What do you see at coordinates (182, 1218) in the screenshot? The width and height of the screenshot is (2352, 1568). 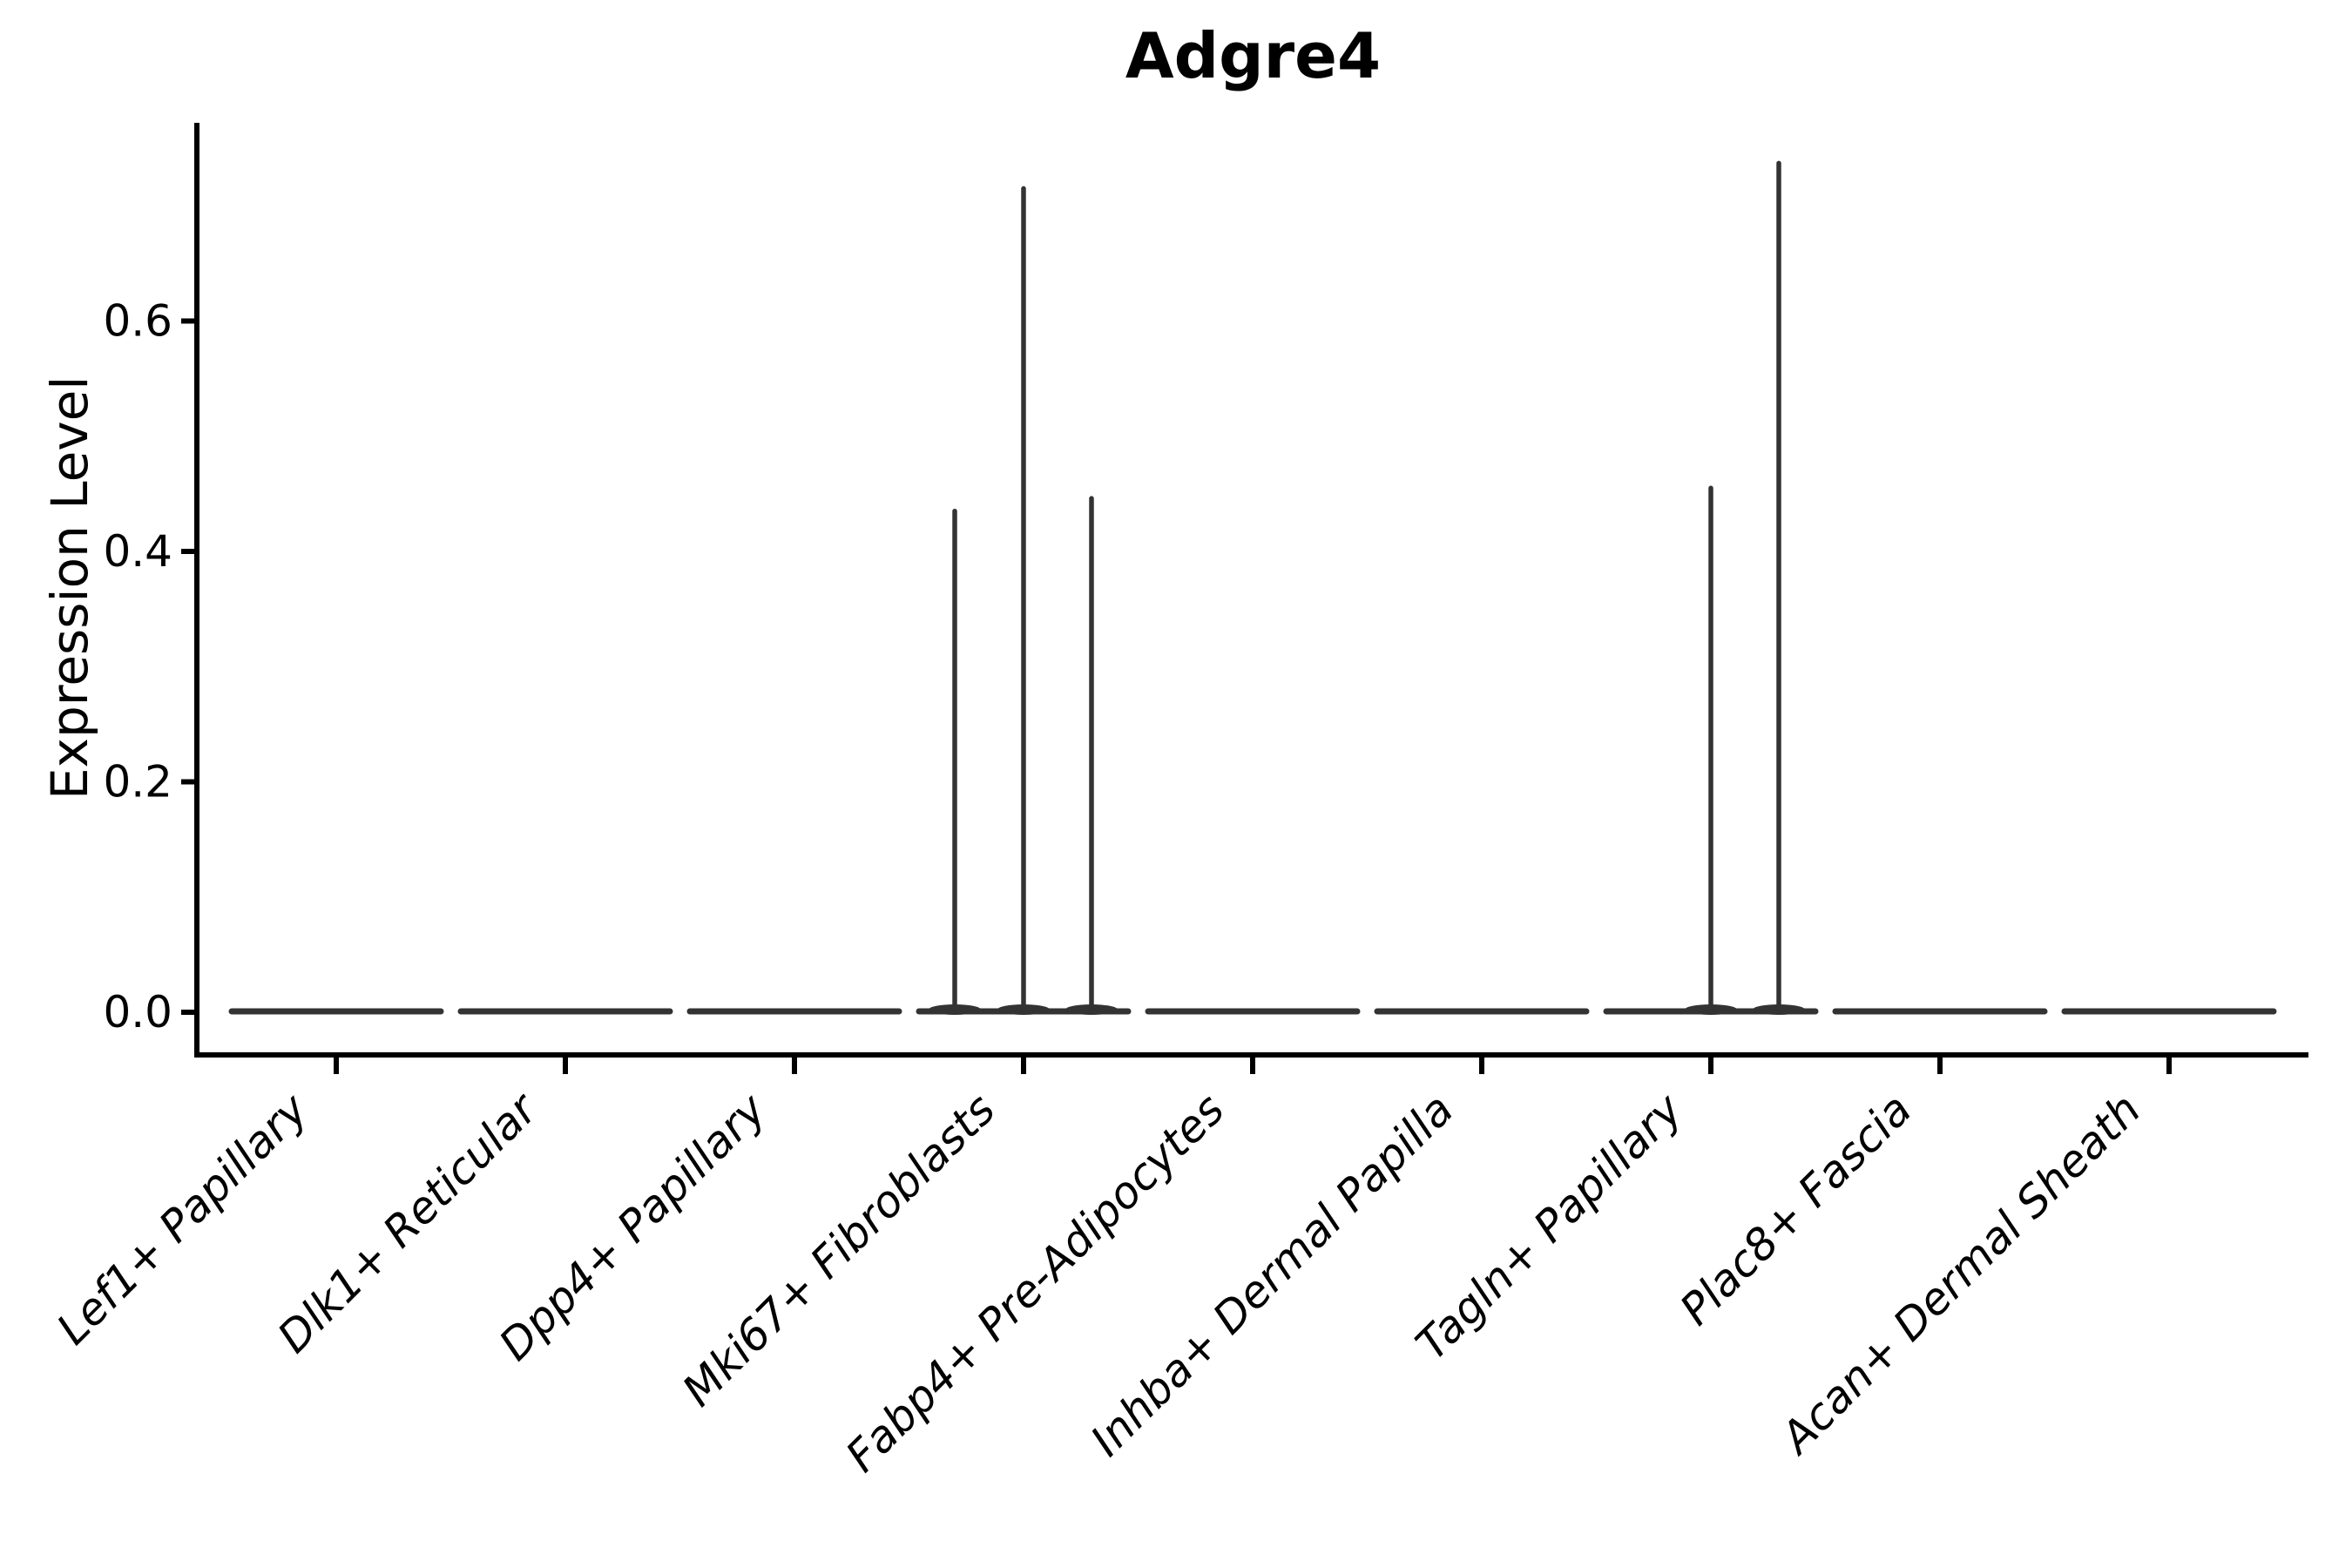 I see `x-category-label: Lef1+ Papillary` at bounding box center [182, 1218].